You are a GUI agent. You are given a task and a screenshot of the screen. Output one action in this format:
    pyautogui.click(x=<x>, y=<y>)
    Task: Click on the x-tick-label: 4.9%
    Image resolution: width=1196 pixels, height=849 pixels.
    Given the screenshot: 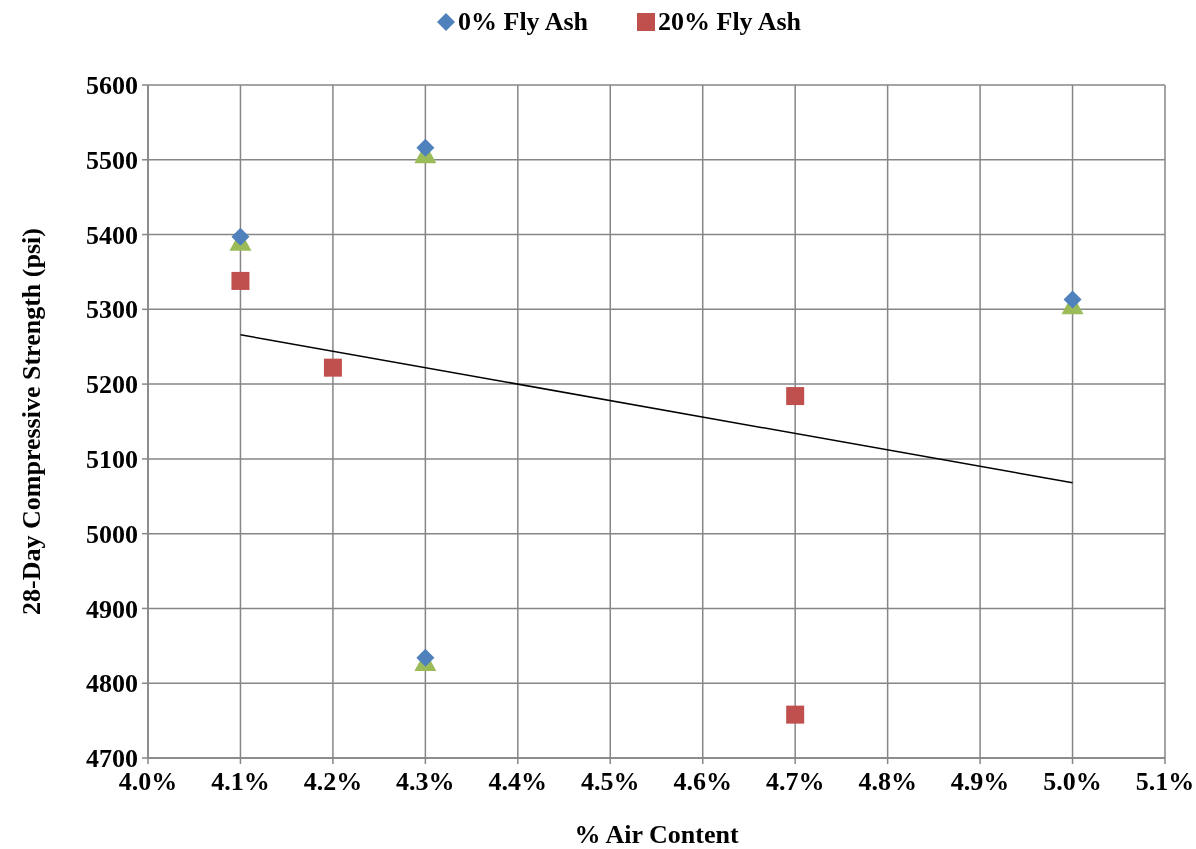 What is the action you would take?
    pyautogui.click(x=980, y=781)
    